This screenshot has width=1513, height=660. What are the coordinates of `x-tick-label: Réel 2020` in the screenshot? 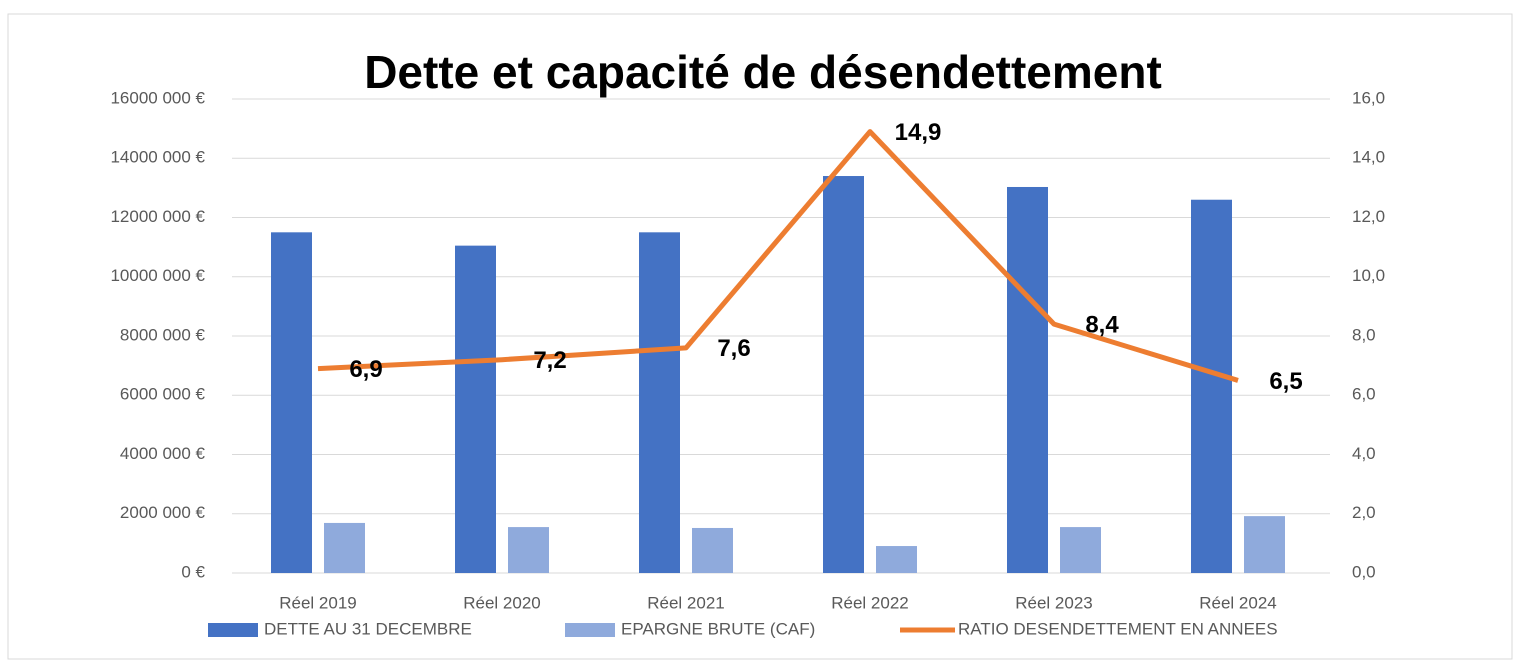 It's located at (502, 602).